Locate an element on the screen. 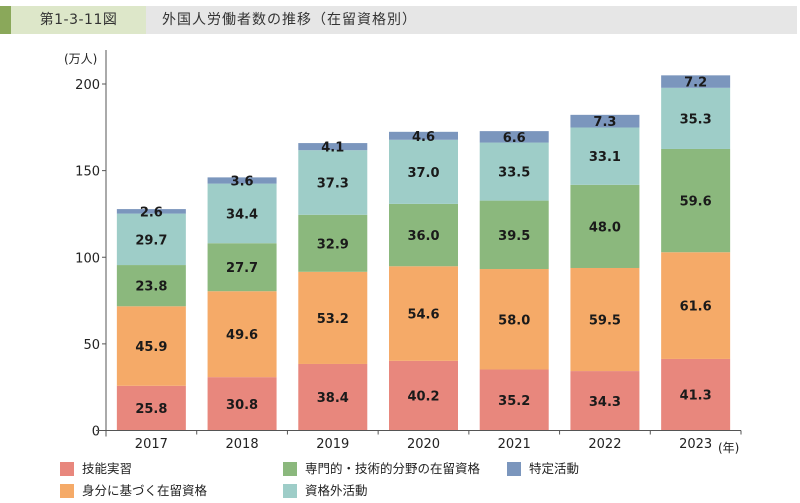  data-label-2023-s1: 61.6 is located at coordinates (696, 307).